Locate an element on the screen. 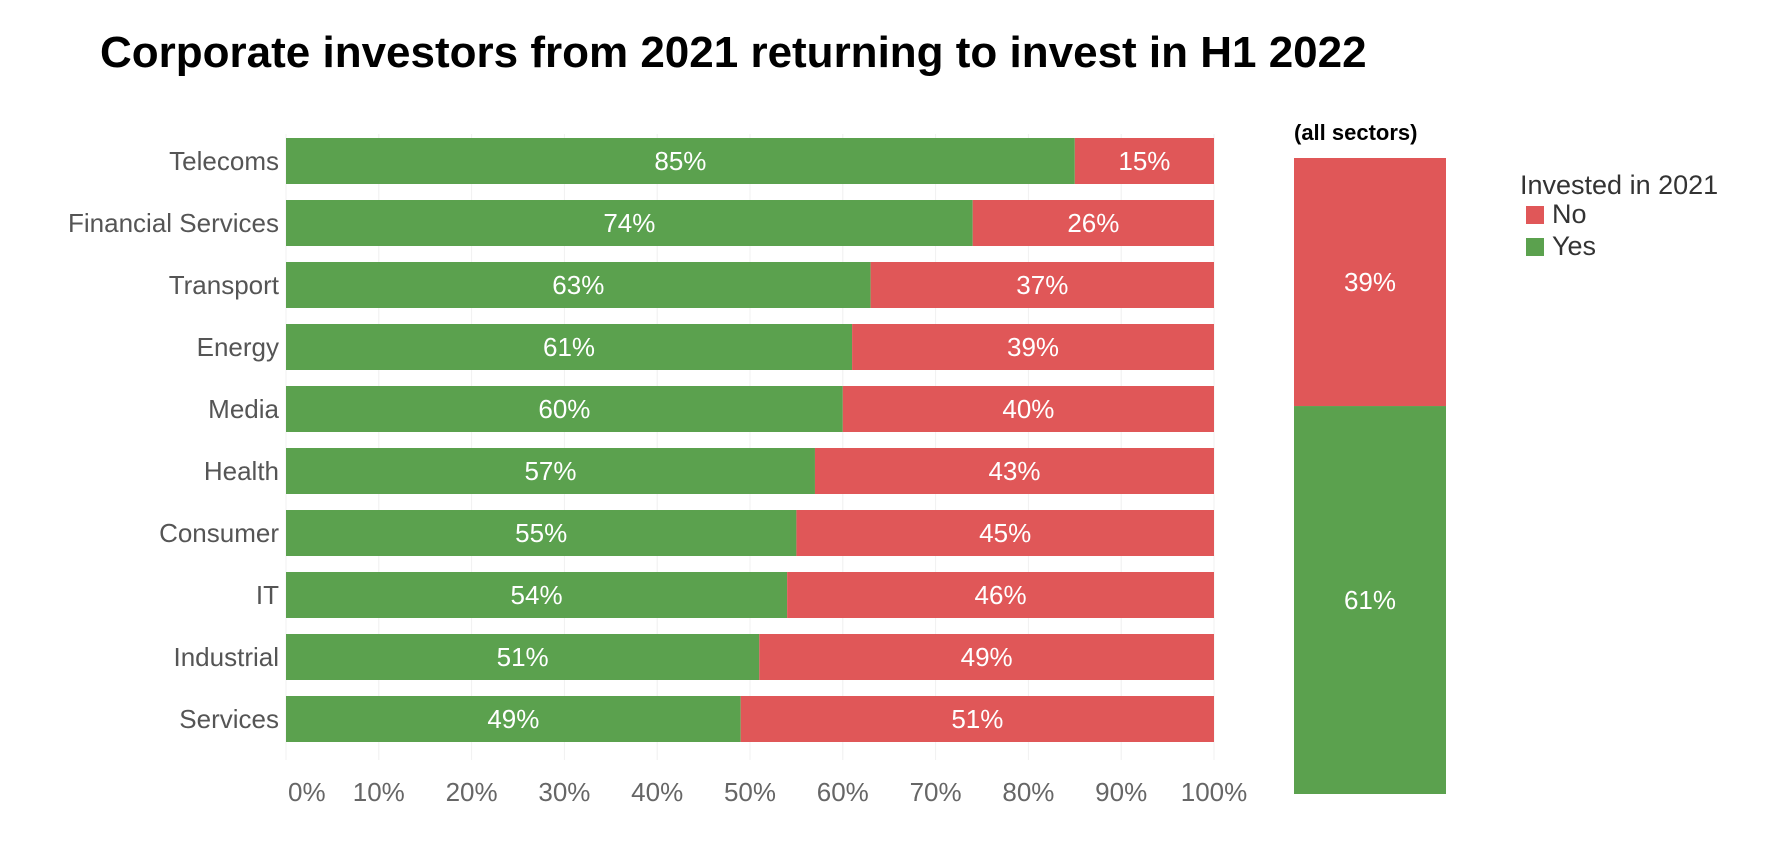 Image resolution: width=1772 pixels, height=866 pixels. data-label: 60% is located at coordinates (564, 409).